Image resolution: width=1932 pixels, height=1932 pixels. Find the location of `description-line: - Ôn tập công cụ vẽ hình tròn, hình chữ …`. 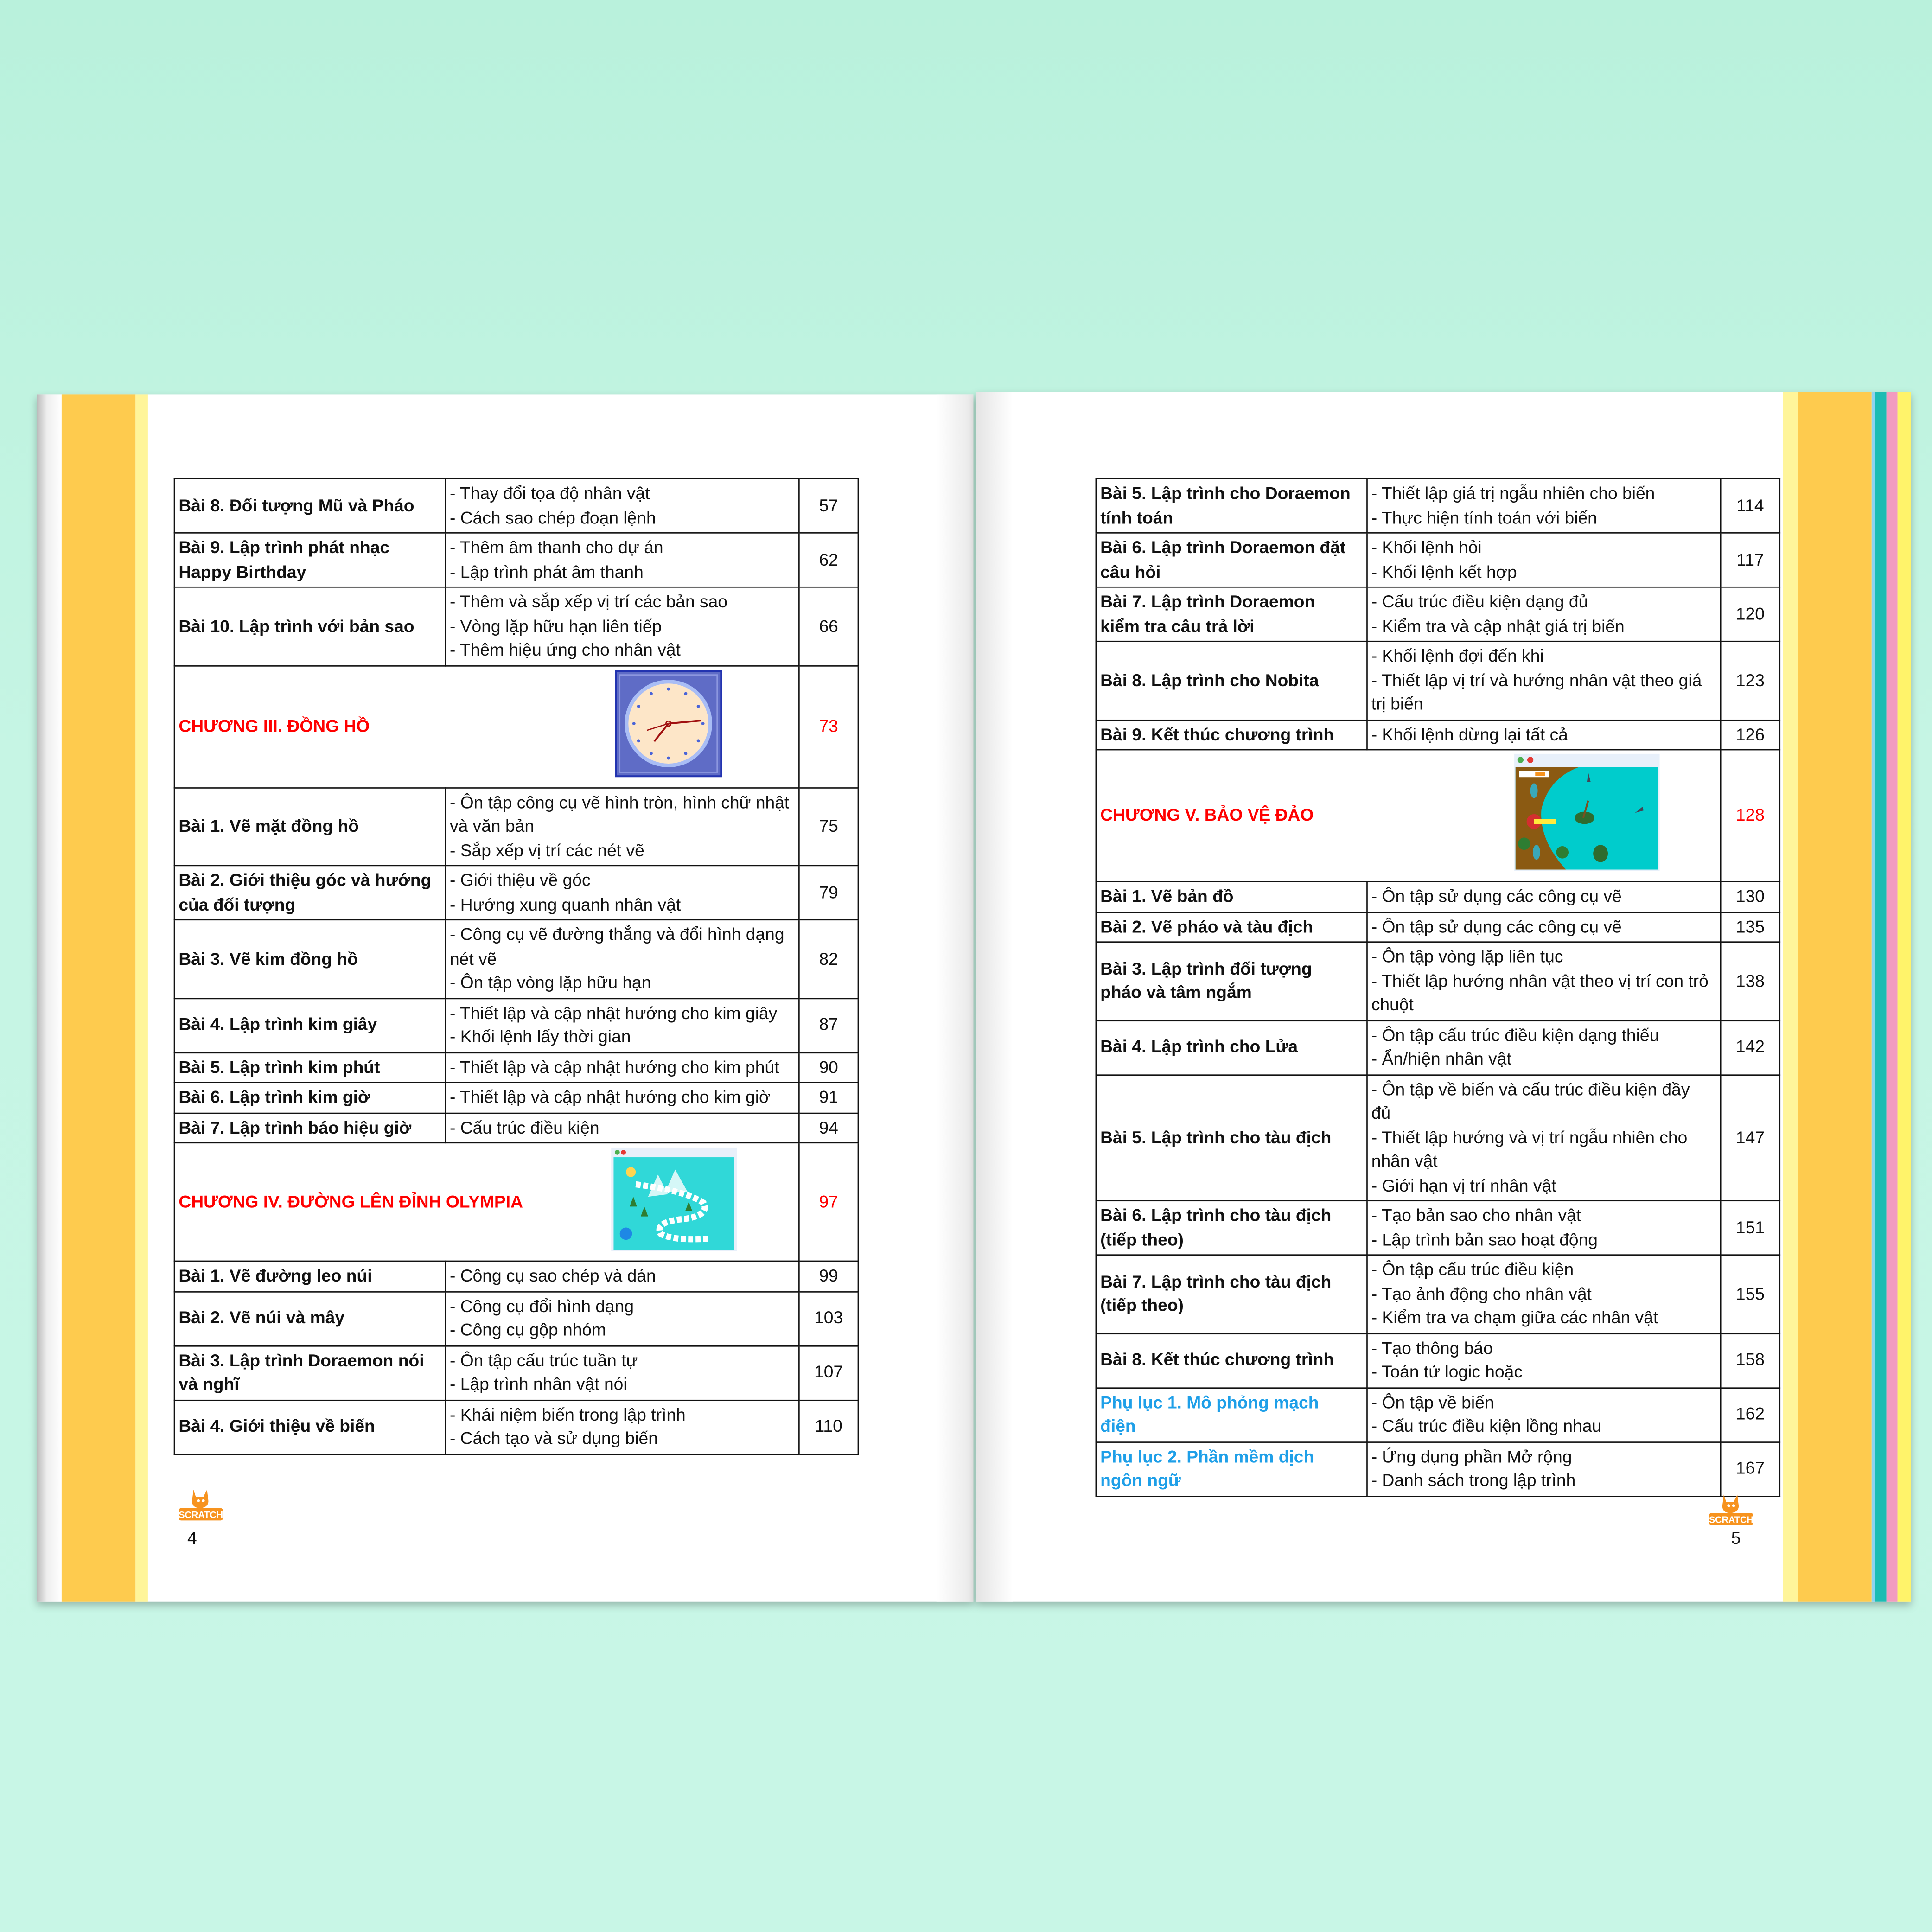

description-line: - Ôn tập công cụ vẽ hình tròn, hình chữ … is located at coordinates (619, 801).